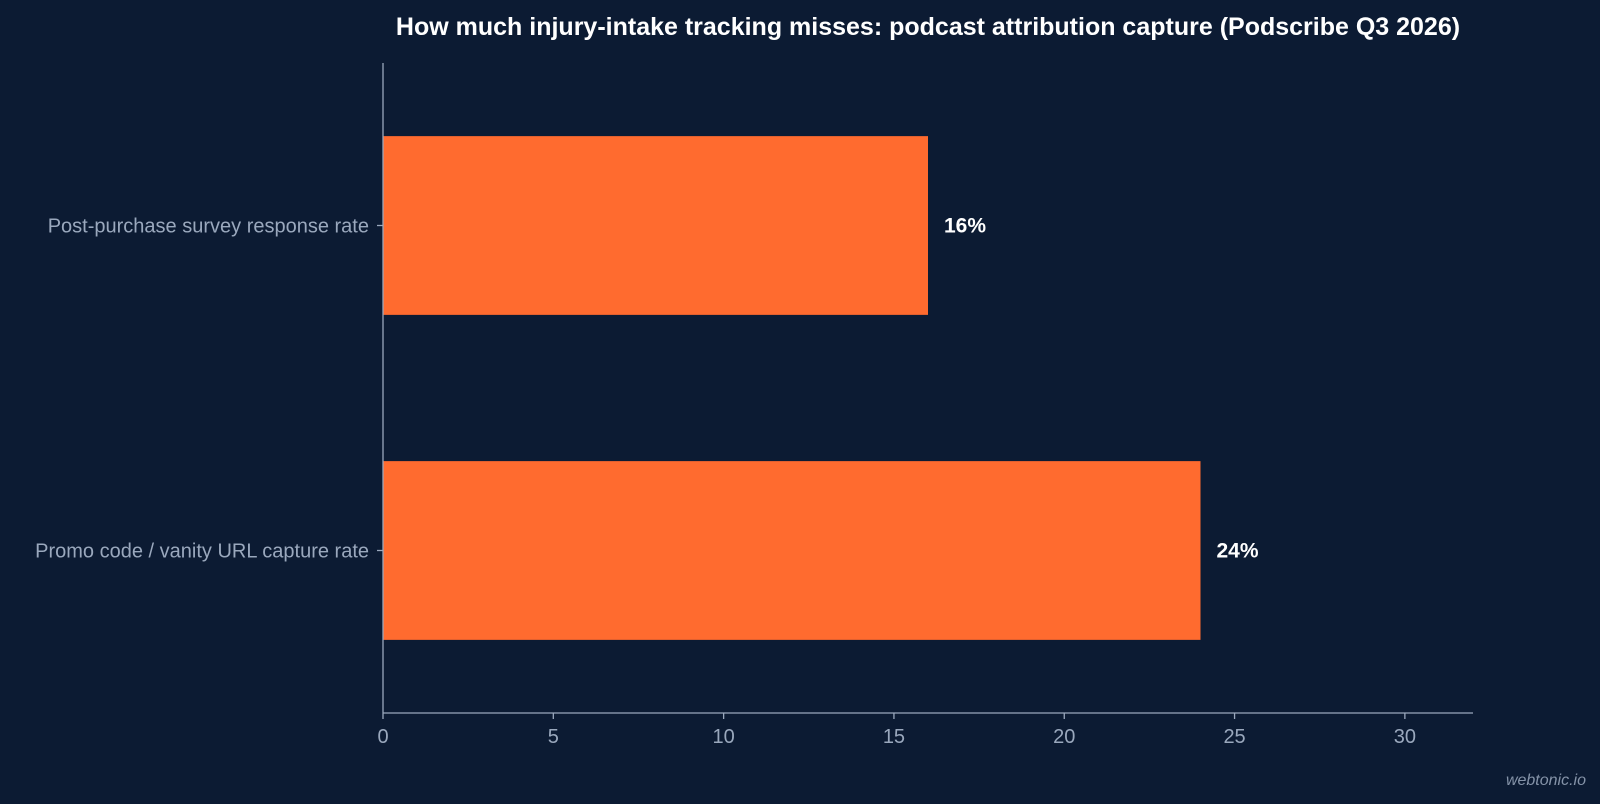  I want to click on x-tick-label-10: 10, so click(724, 737).